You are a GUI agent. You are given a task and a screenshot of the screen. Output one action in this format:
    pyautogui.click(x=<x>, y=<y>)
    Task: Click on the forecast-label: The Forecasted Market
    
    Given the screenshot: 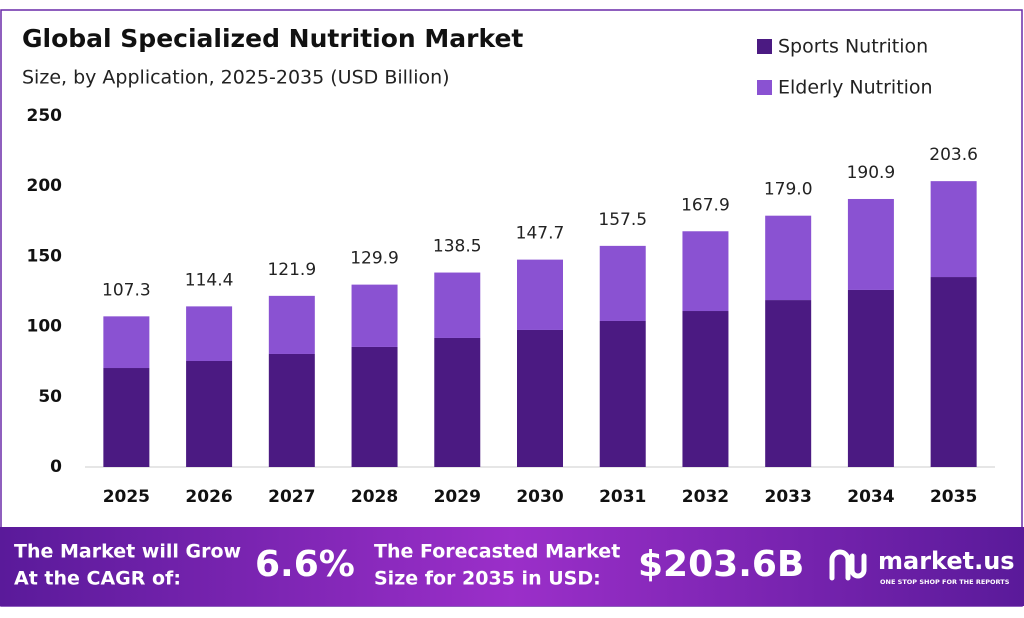 What is the action you would take?
    pyautogui.click(x=497, y=552)
    